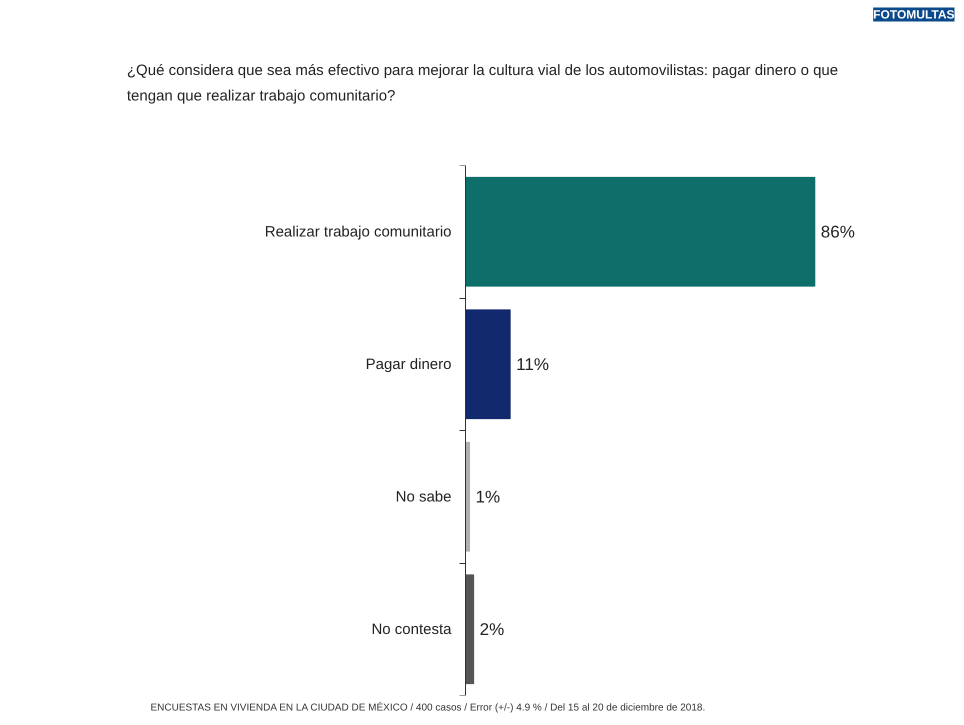  What do you see at coordinates (492, 629) in the screenshot?
I see `data-label: 2%` at bounding box center [492, 629].